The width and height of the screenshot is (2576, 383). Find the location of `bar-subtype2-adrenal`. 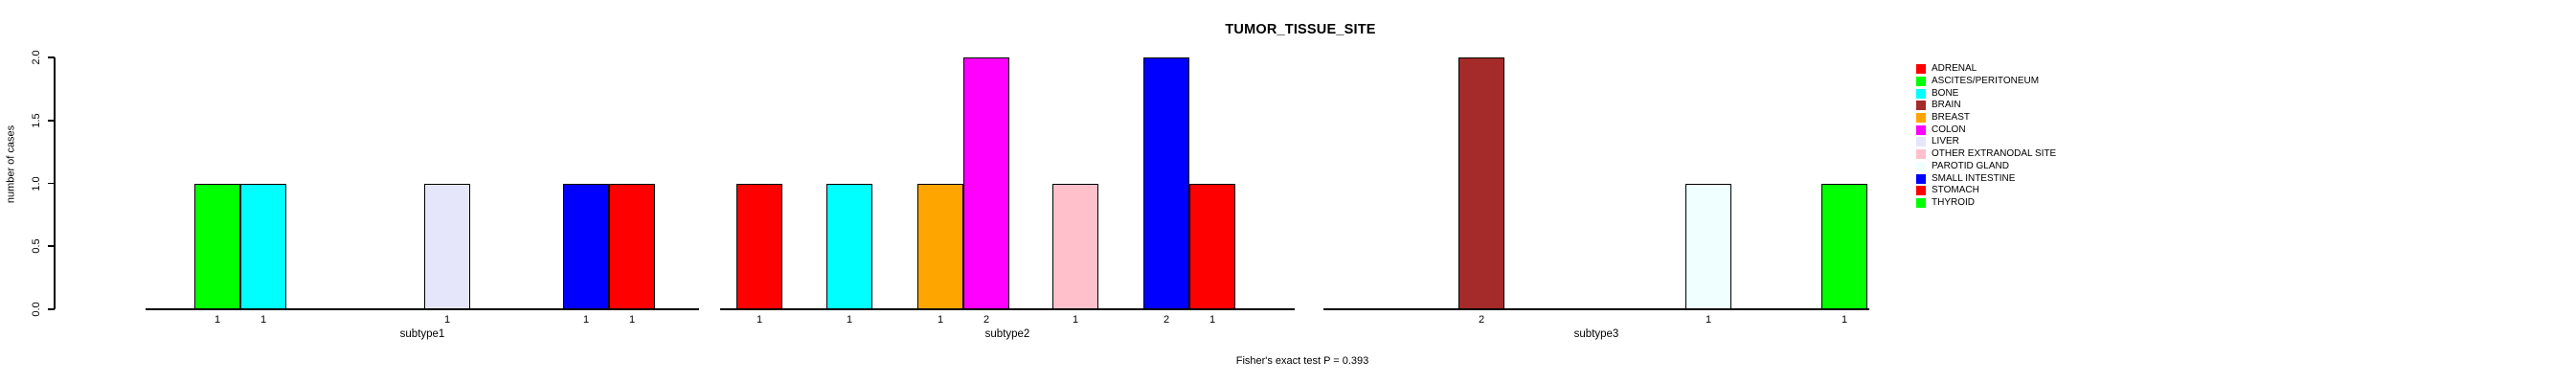

bar-subtype2-adrenal is located at coordinates (759, 246).